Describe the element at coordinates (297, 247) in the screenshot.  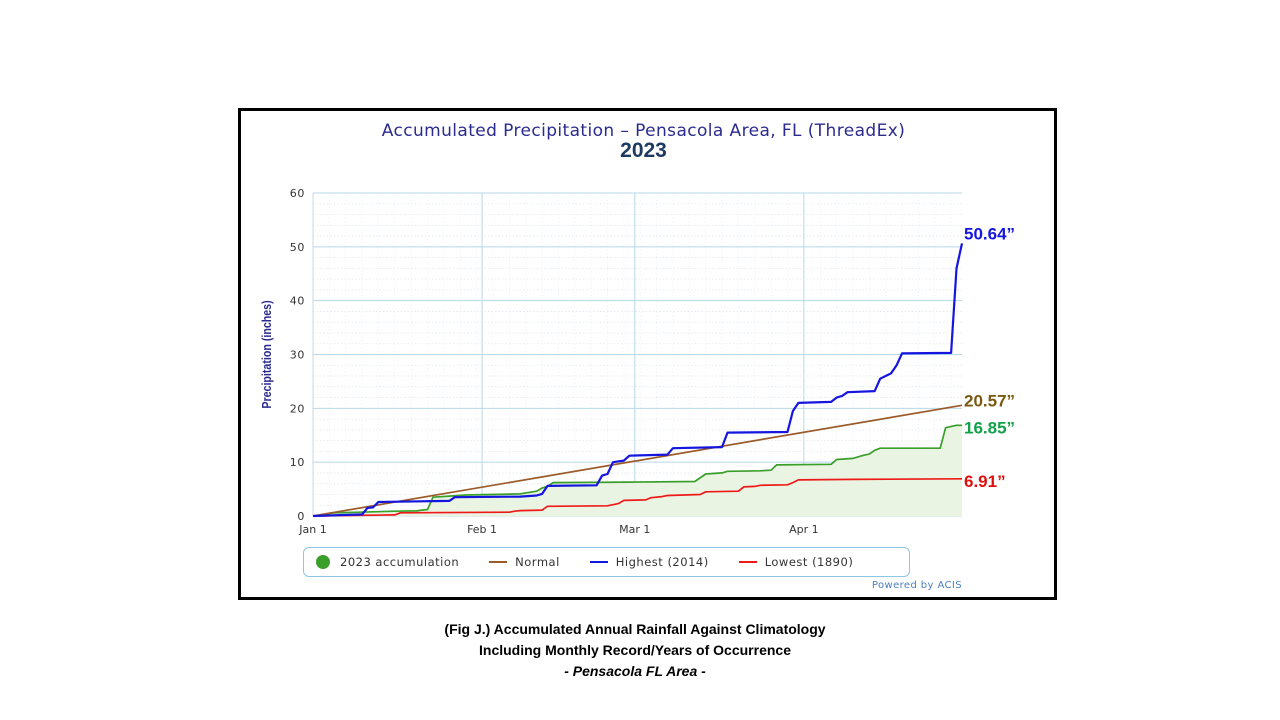
I see `y-tick-label: 50` at that location.